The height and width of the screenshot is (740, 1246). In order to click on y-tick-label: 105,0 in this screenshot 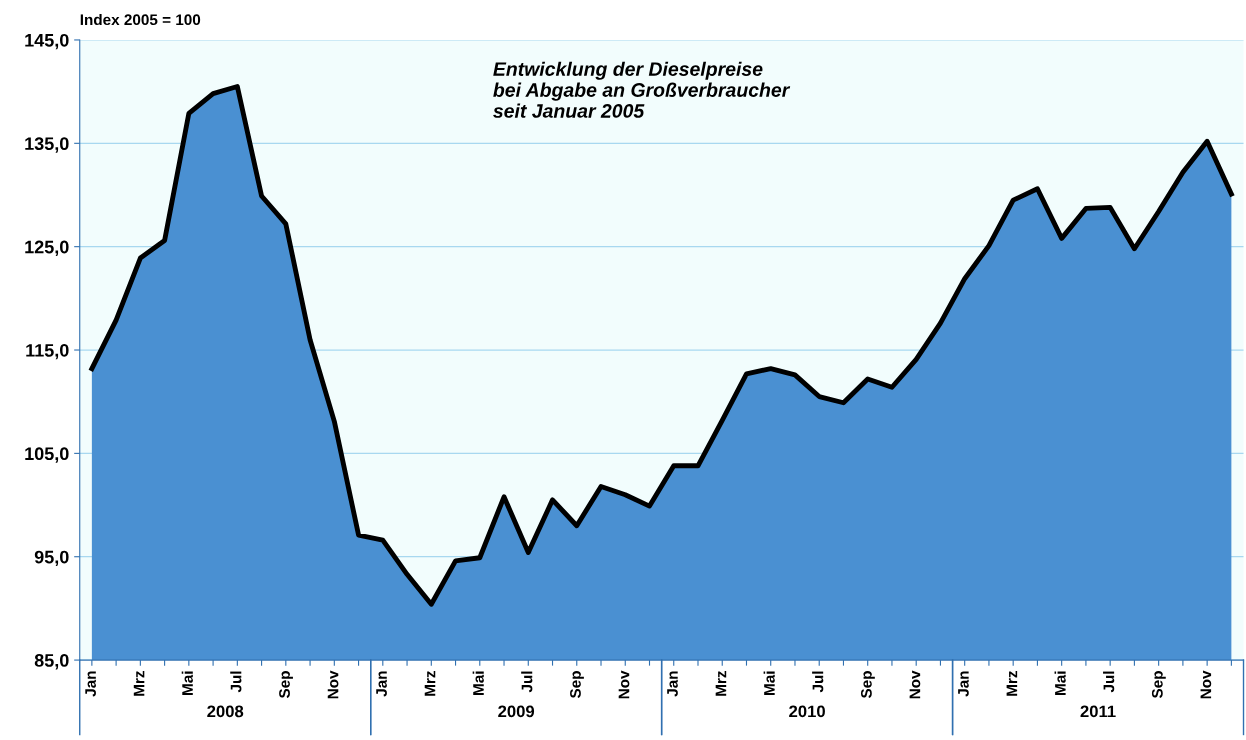, I will do `click(47, 455)`.